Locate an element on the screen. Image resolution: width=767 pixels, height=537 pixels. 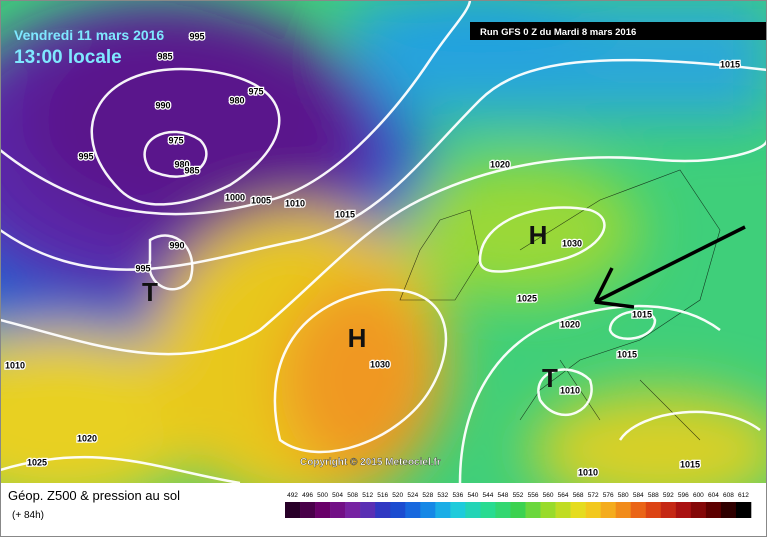
colorbar-label: 548 is located at coordinates (503, 495).